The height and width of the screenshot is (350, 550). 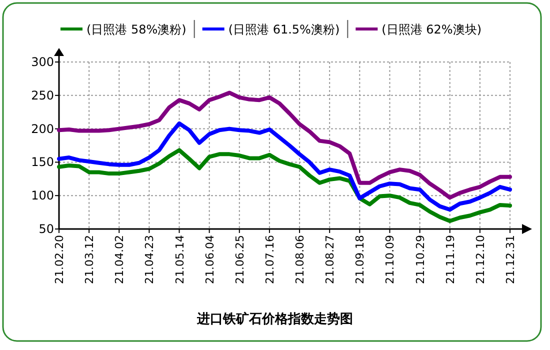 I want to click on x-tick-label: 21.12.31, so click(x=510, y=259).